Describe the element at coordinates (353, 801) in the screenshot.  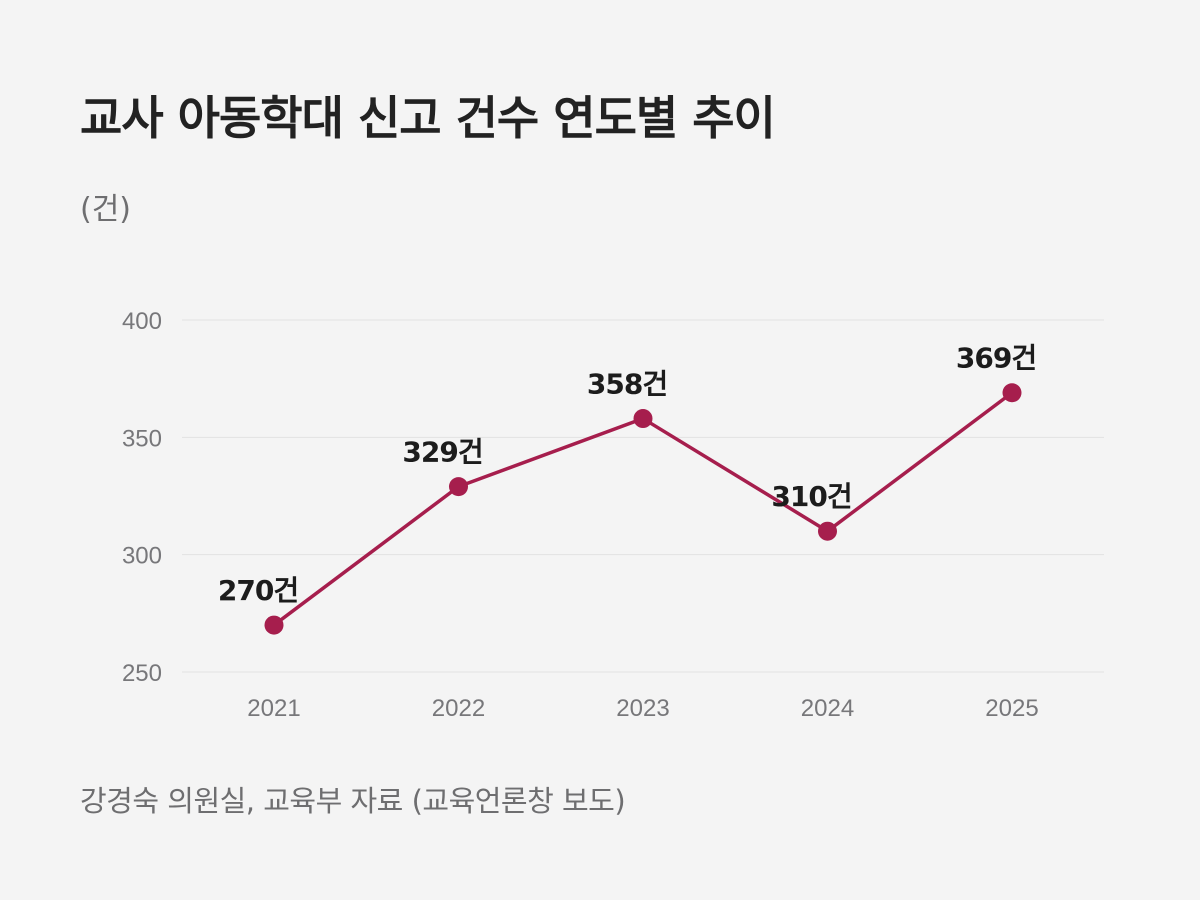
I see `source-note: 강경숙 의원실, 교육부 자료 (교육언론창 보도)` at that location.